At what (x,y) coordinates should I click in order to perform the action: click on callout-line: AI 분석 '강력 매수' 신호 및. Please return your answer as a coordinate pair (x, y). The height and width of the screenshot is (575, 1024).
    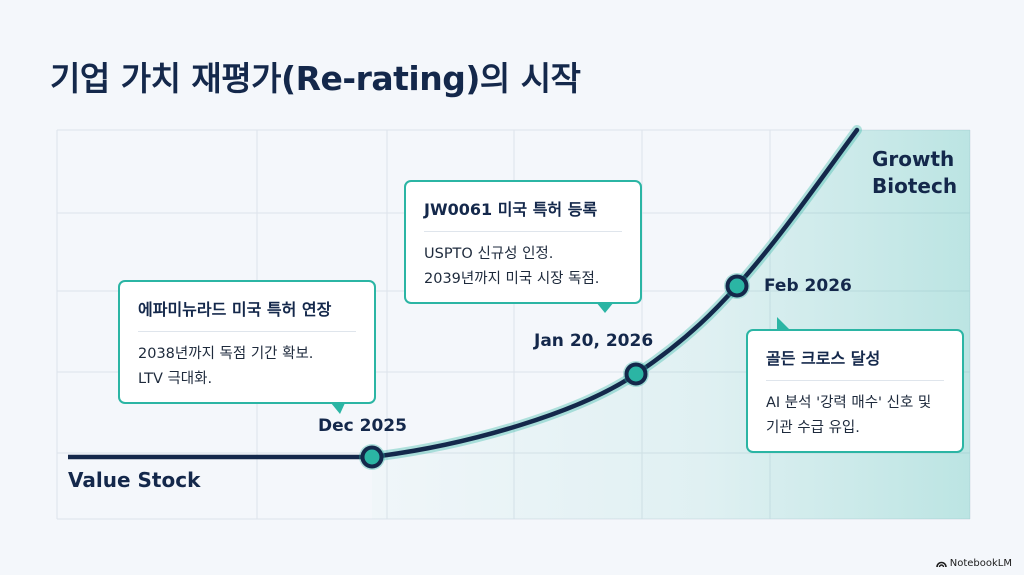
    Looking at the image, I should click on (849, 403).